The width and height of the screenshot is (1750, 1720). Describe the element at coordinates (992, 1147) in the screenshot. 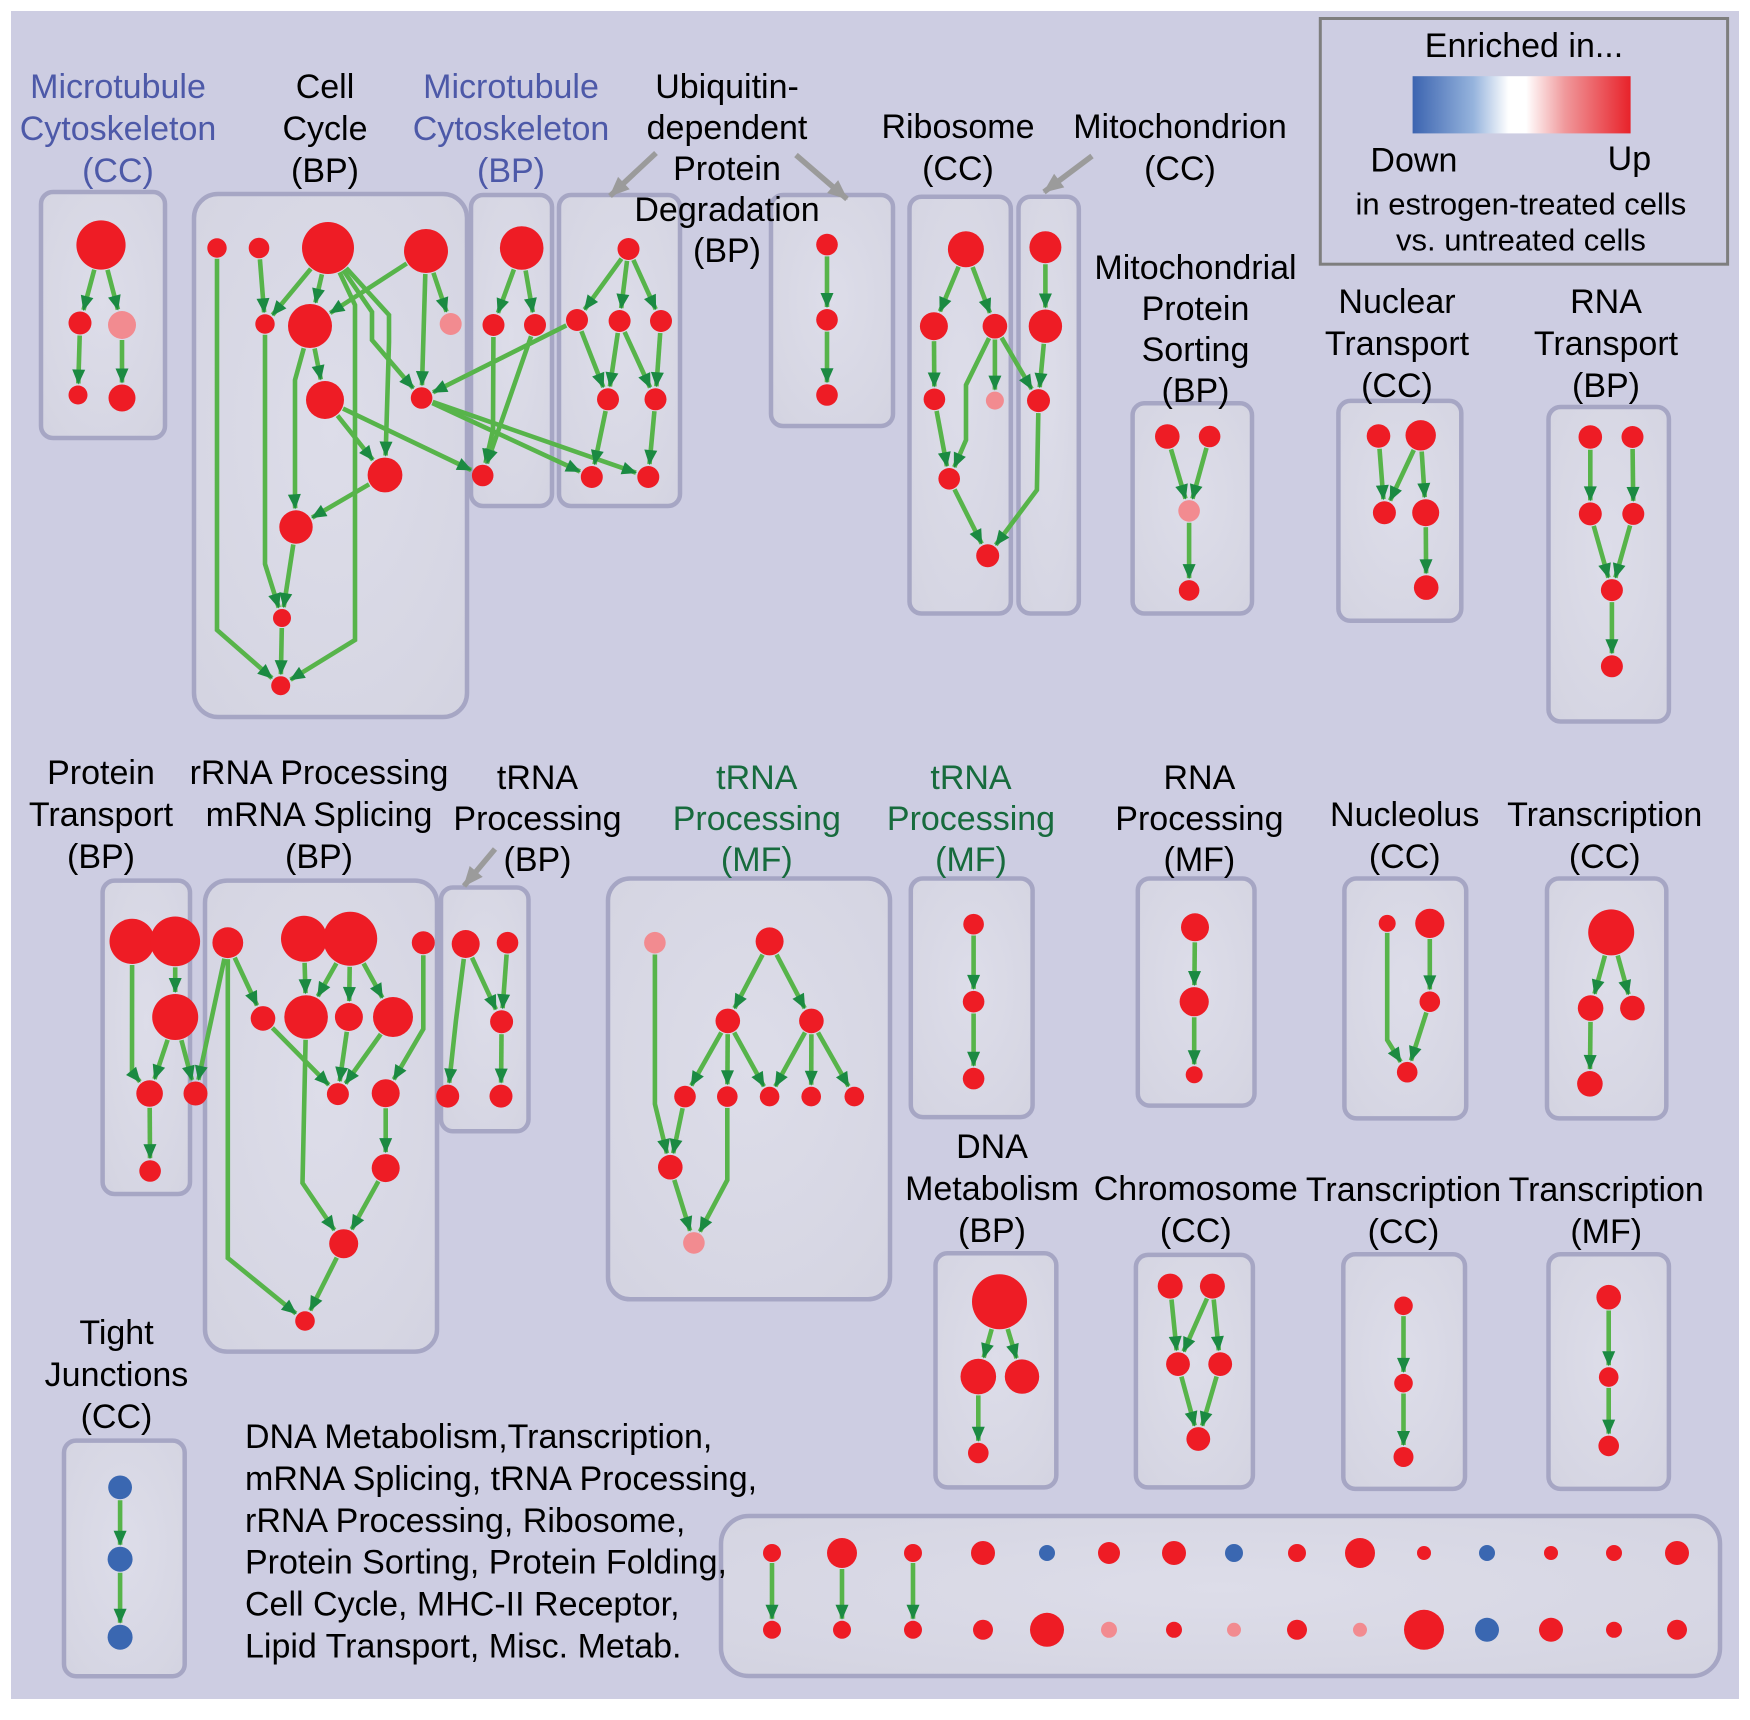

I see `svg-text: DNA` at that location.